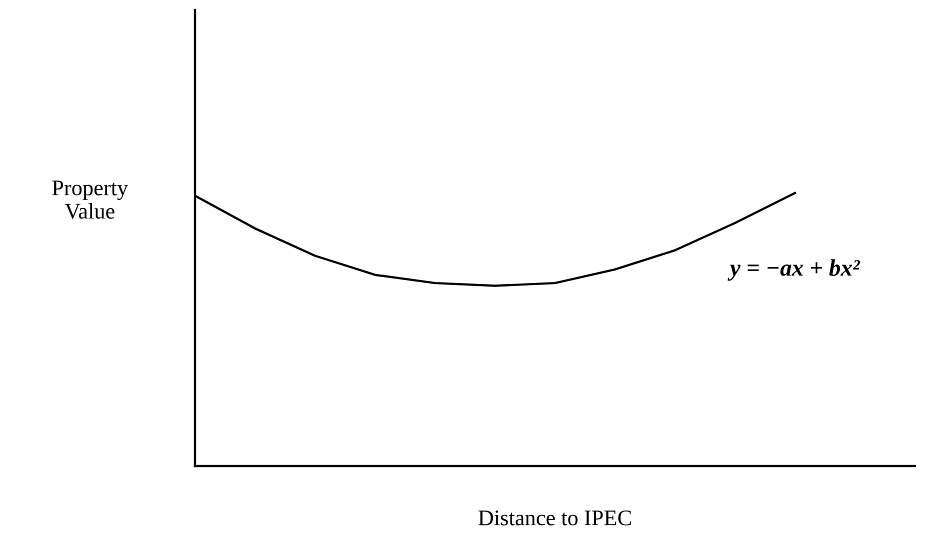 The image size is (936, 541). Describe the element at coordinates (794, 270) in the screenshot. I see `annotation: y = −ax + bx²` at that location.